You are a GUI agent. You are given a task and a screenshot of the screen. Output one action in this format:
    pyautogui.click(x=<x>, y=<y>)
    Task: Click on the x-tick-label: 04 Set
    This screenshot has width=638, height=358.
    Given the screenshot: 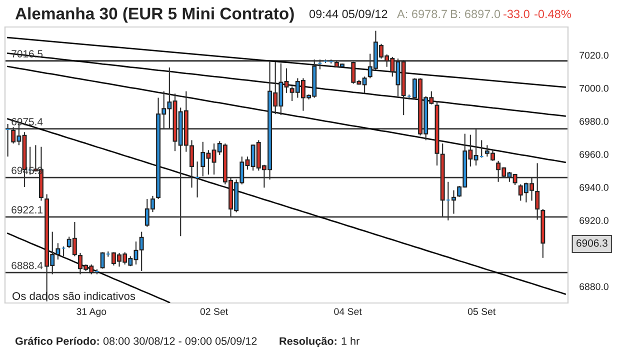 What is the action you would take?
    pyautogui.click(x=348, y=311)
    